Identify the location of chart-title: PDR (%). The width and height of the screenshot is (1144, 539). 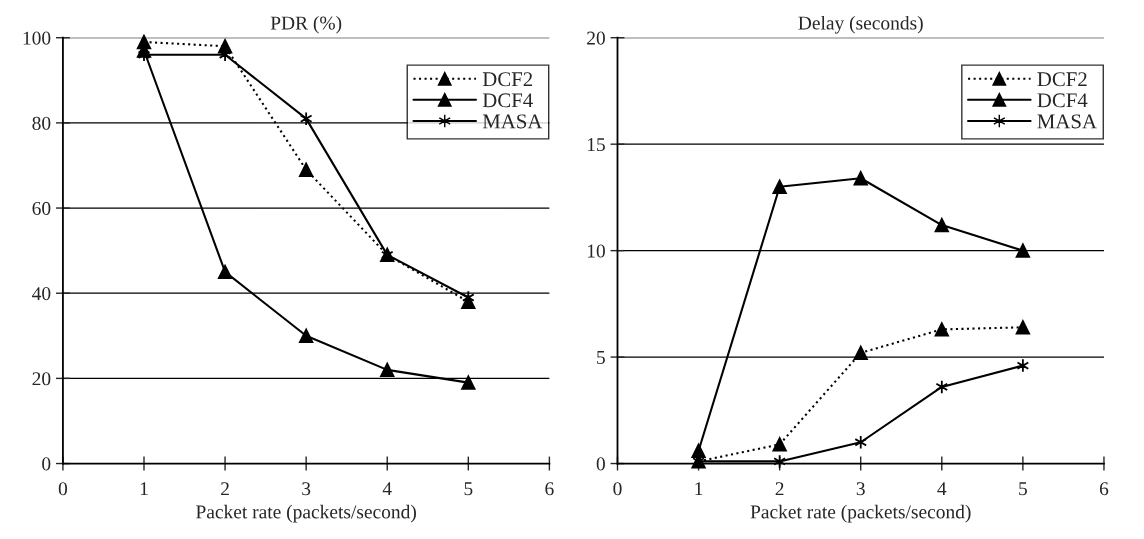
(306, 24).